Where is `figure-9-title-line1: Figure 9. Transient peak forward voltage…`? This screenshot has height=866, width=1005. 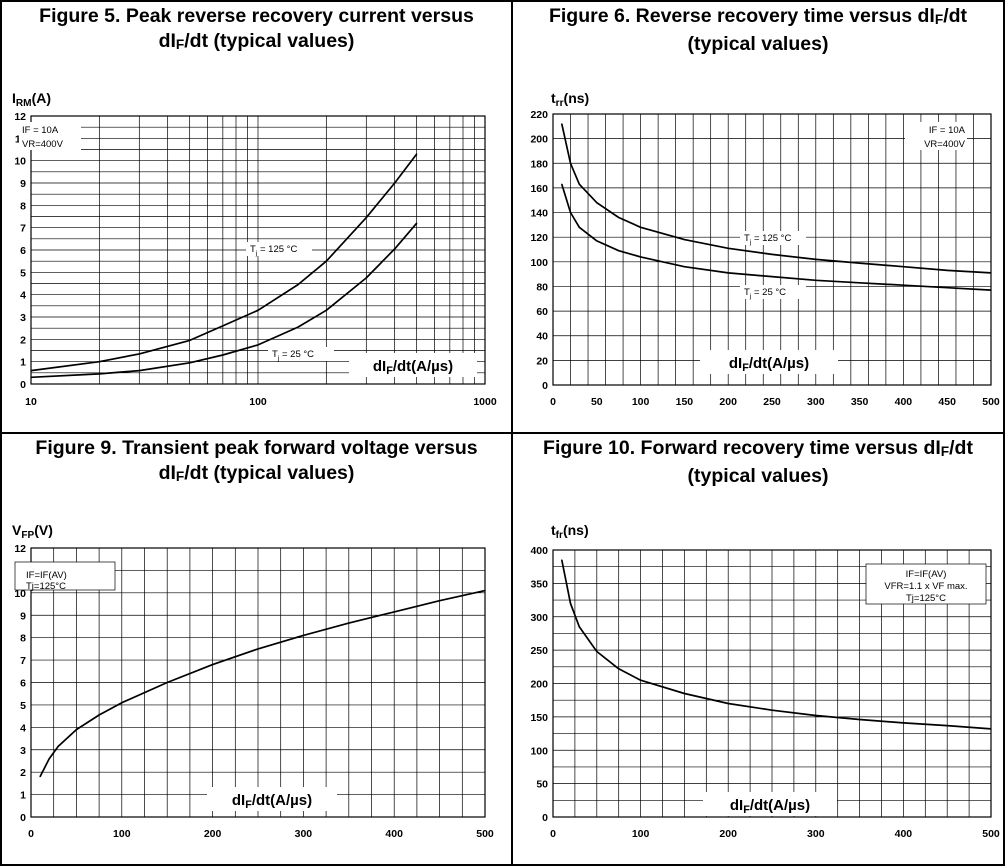
figure-9-title-line1: Figure 9. Transient peak forward voltage… is located at coordinates (256, 448).